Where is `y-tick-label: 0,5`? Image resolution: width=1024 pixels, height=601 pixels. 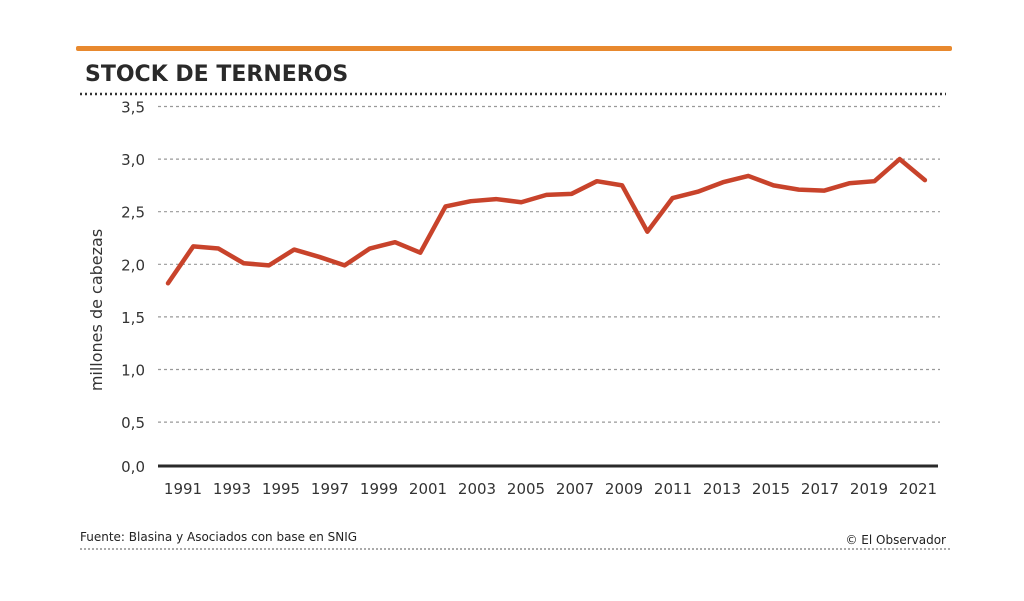 y-tick-label: 0,5 is located at coordinates (133, 423).